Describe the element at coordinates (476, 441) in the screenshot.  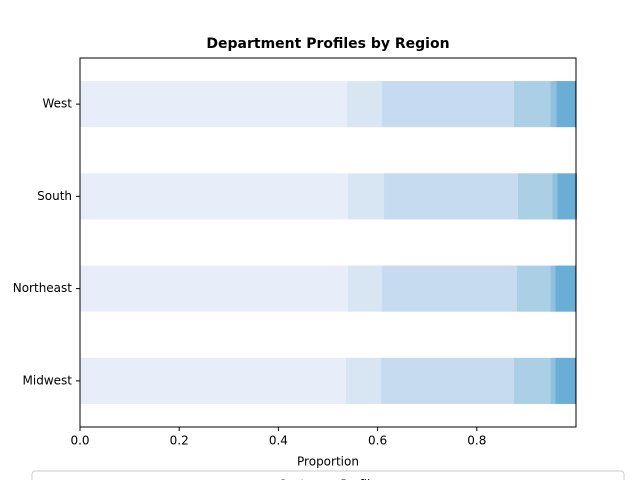
I see `x-tick-label: 0.8` at that location.